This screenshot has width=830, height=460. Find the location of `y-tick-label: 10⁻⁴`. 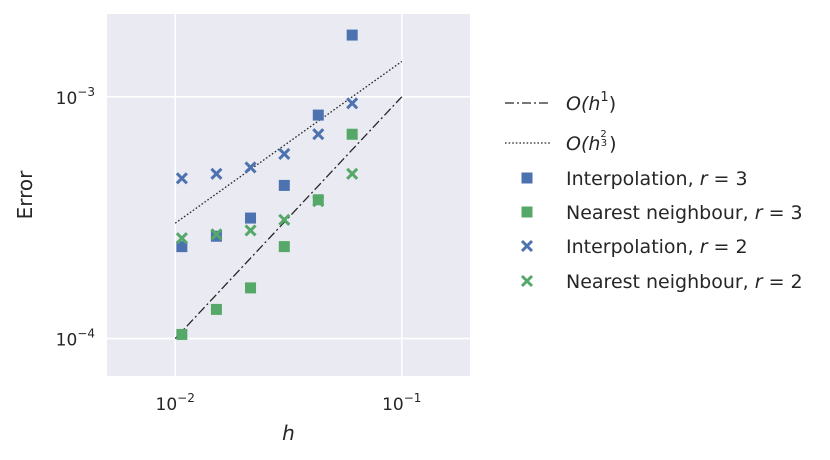

y-tick-label: 10⁻⁴ is located at coordinates (75, 339).